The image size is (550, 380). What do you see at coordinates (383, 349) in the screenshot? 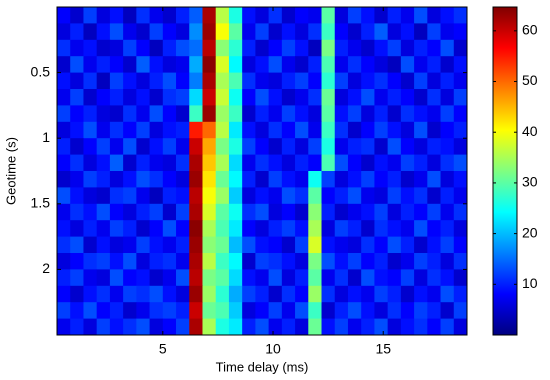
I see `x-tick-label: 15` at bounding box center [383, 349].